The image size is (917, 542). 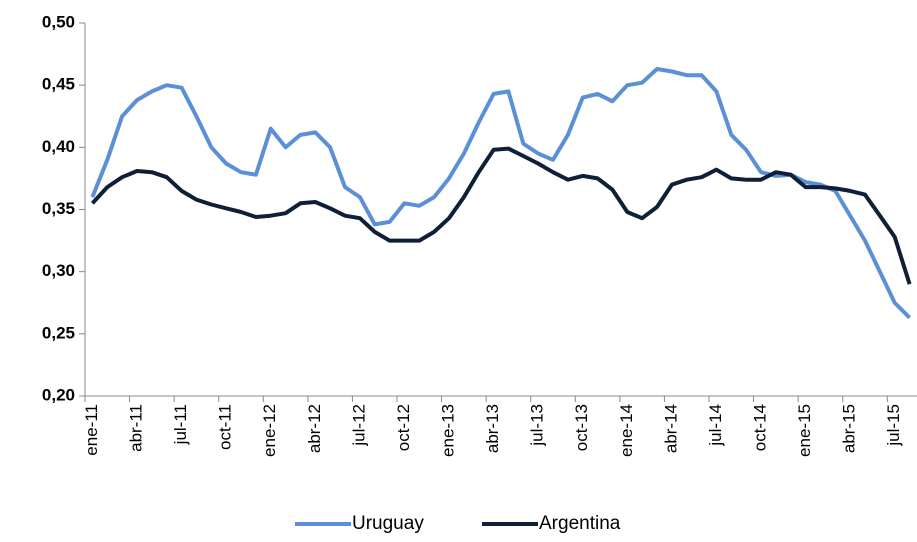 What do you see at coordinates (58, 208) in the screenshot?
I see `y-tick-label: 0,35` at bounding box center [58, 208].